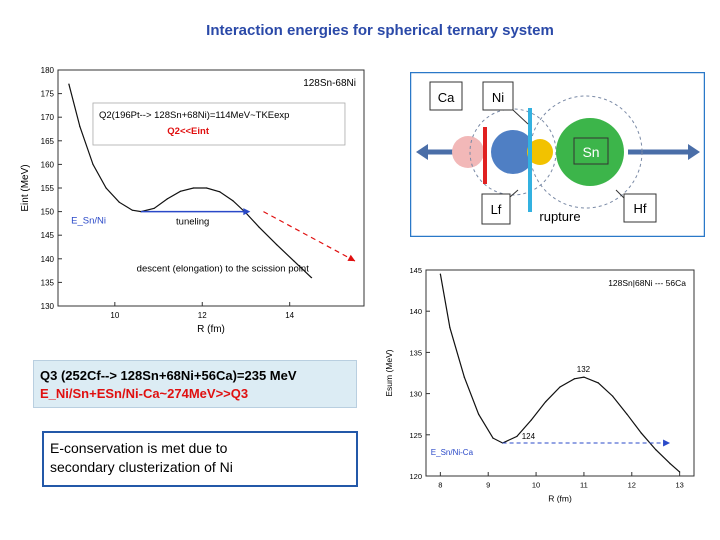  I want to click on chart-title: 128Sn|68Ni --- 56Ca, so click(647, 283).